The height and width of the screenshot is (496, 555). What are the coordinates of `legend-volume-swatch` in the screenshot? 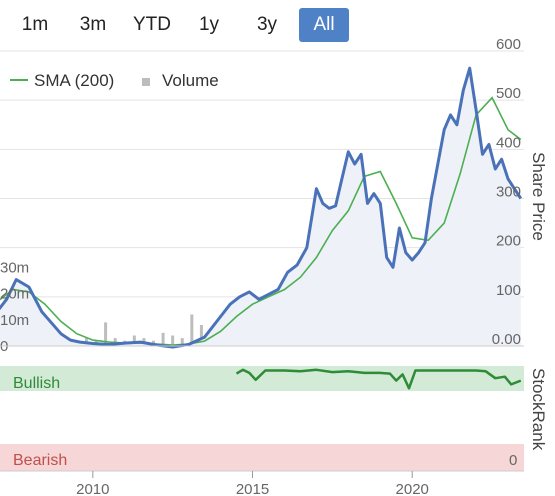 It's located at (146, 82).